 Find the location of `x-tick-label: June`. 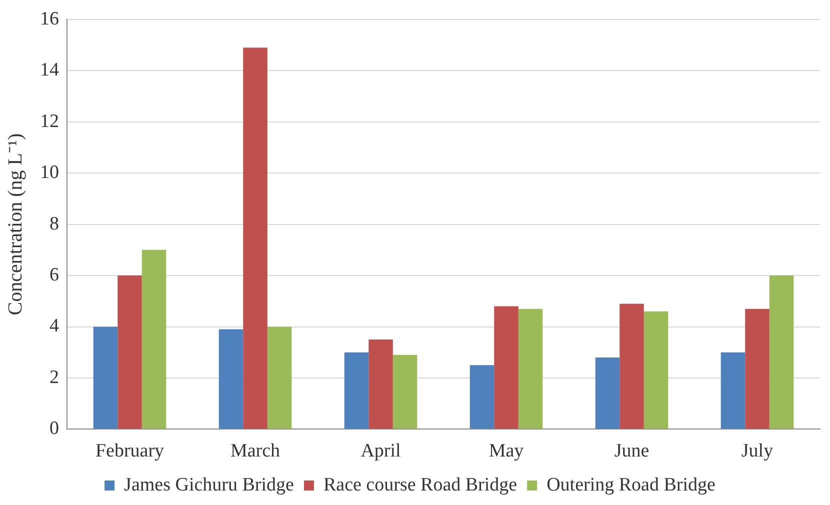

x-tick-label: June is located at coordinates (632, 451).